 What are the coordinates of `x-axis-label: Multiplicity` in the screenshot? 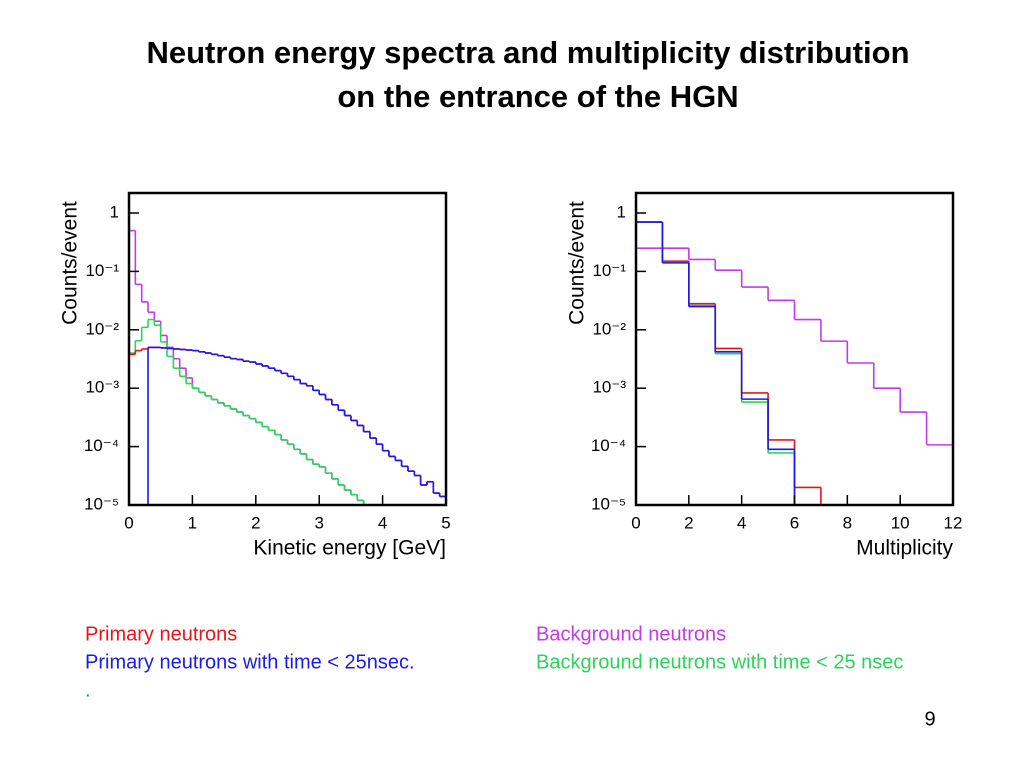 It's located at (904, 548).